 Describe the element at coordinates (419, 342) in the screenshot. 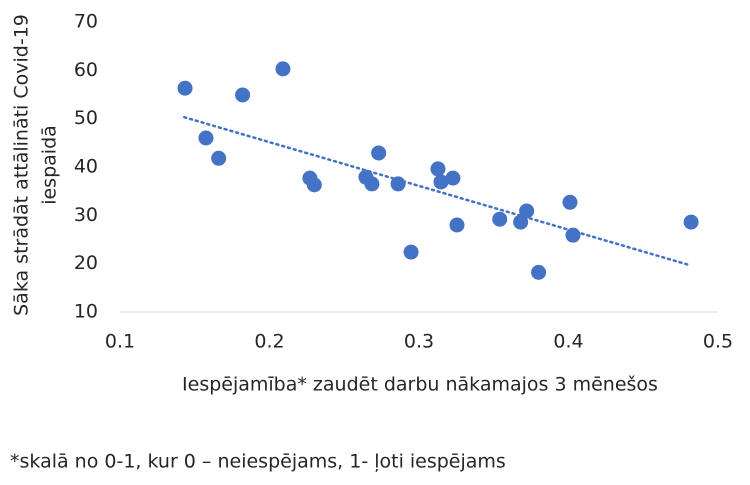

I see `x-tick-label: 0.3` at that location.